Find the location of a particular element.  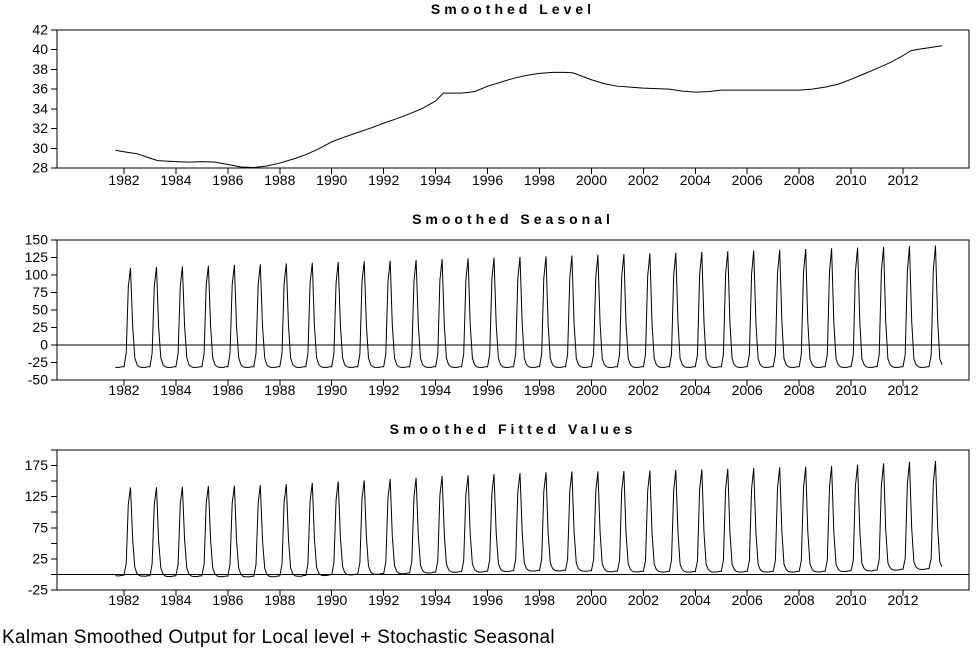

y-tick-label: -50 is located at coordinates (38, 380).